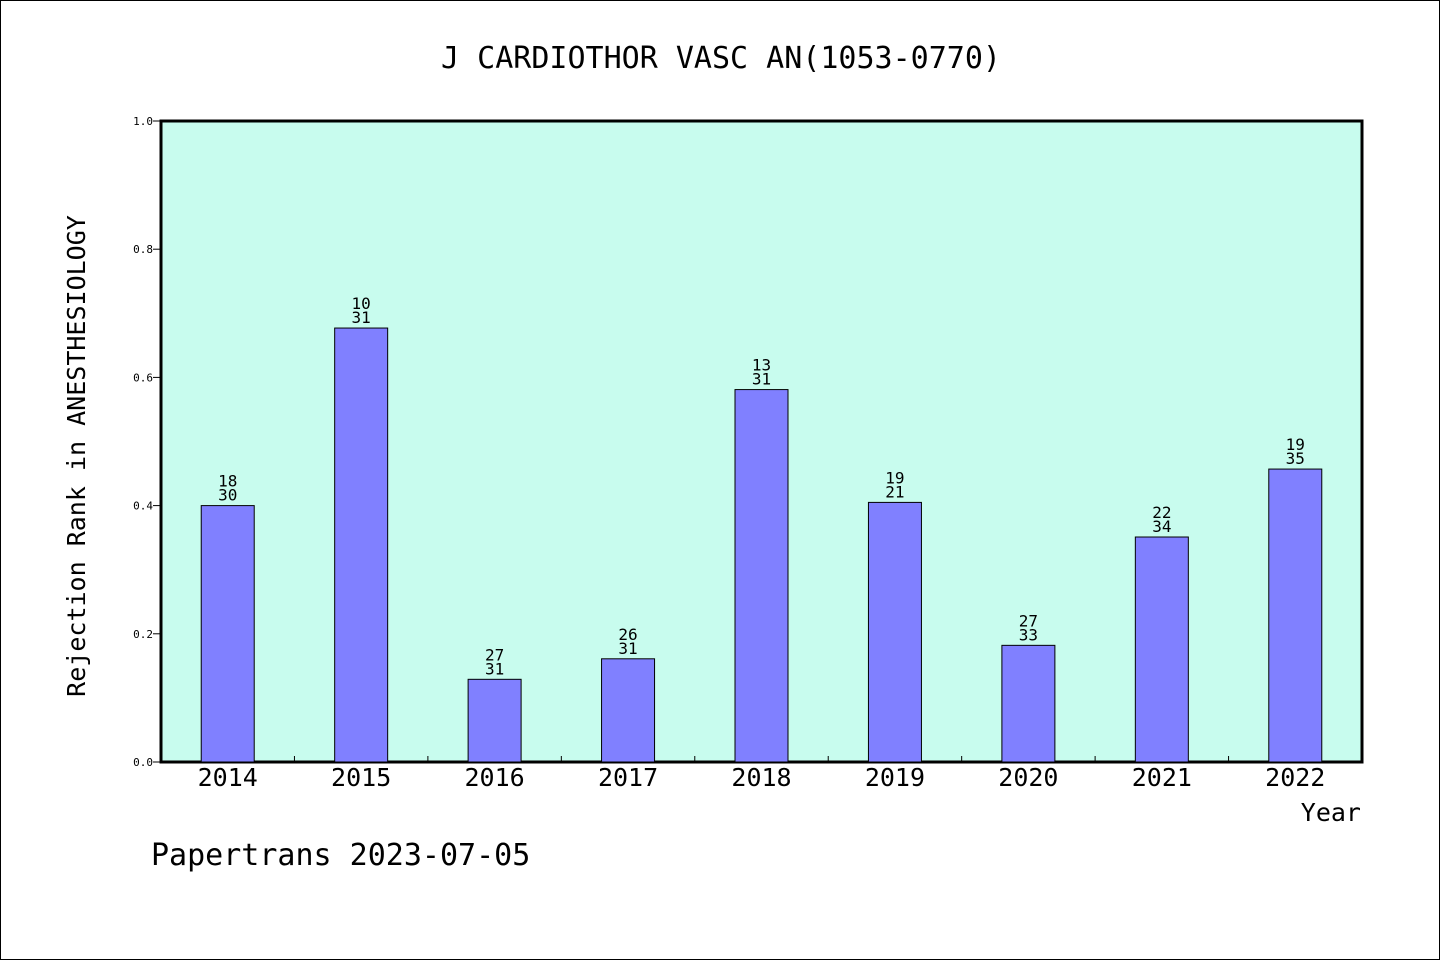 This screenshot has height=961, width=1440. What do you see at coordinates (143, 249) in the screenshot?
I see `y-tick-label: 0.8` at bounding box center [143, 249].